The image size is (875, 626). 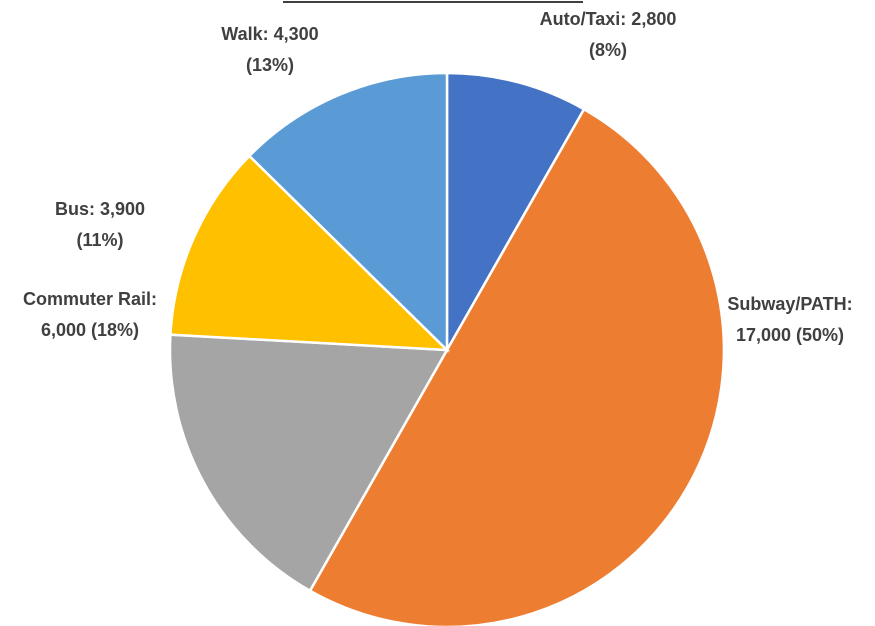 What do you see at coordinates (608, 19) in the screenshot?
I see `data-label: Auto/Taxi: 2,800` at bounding box center [608, 19].